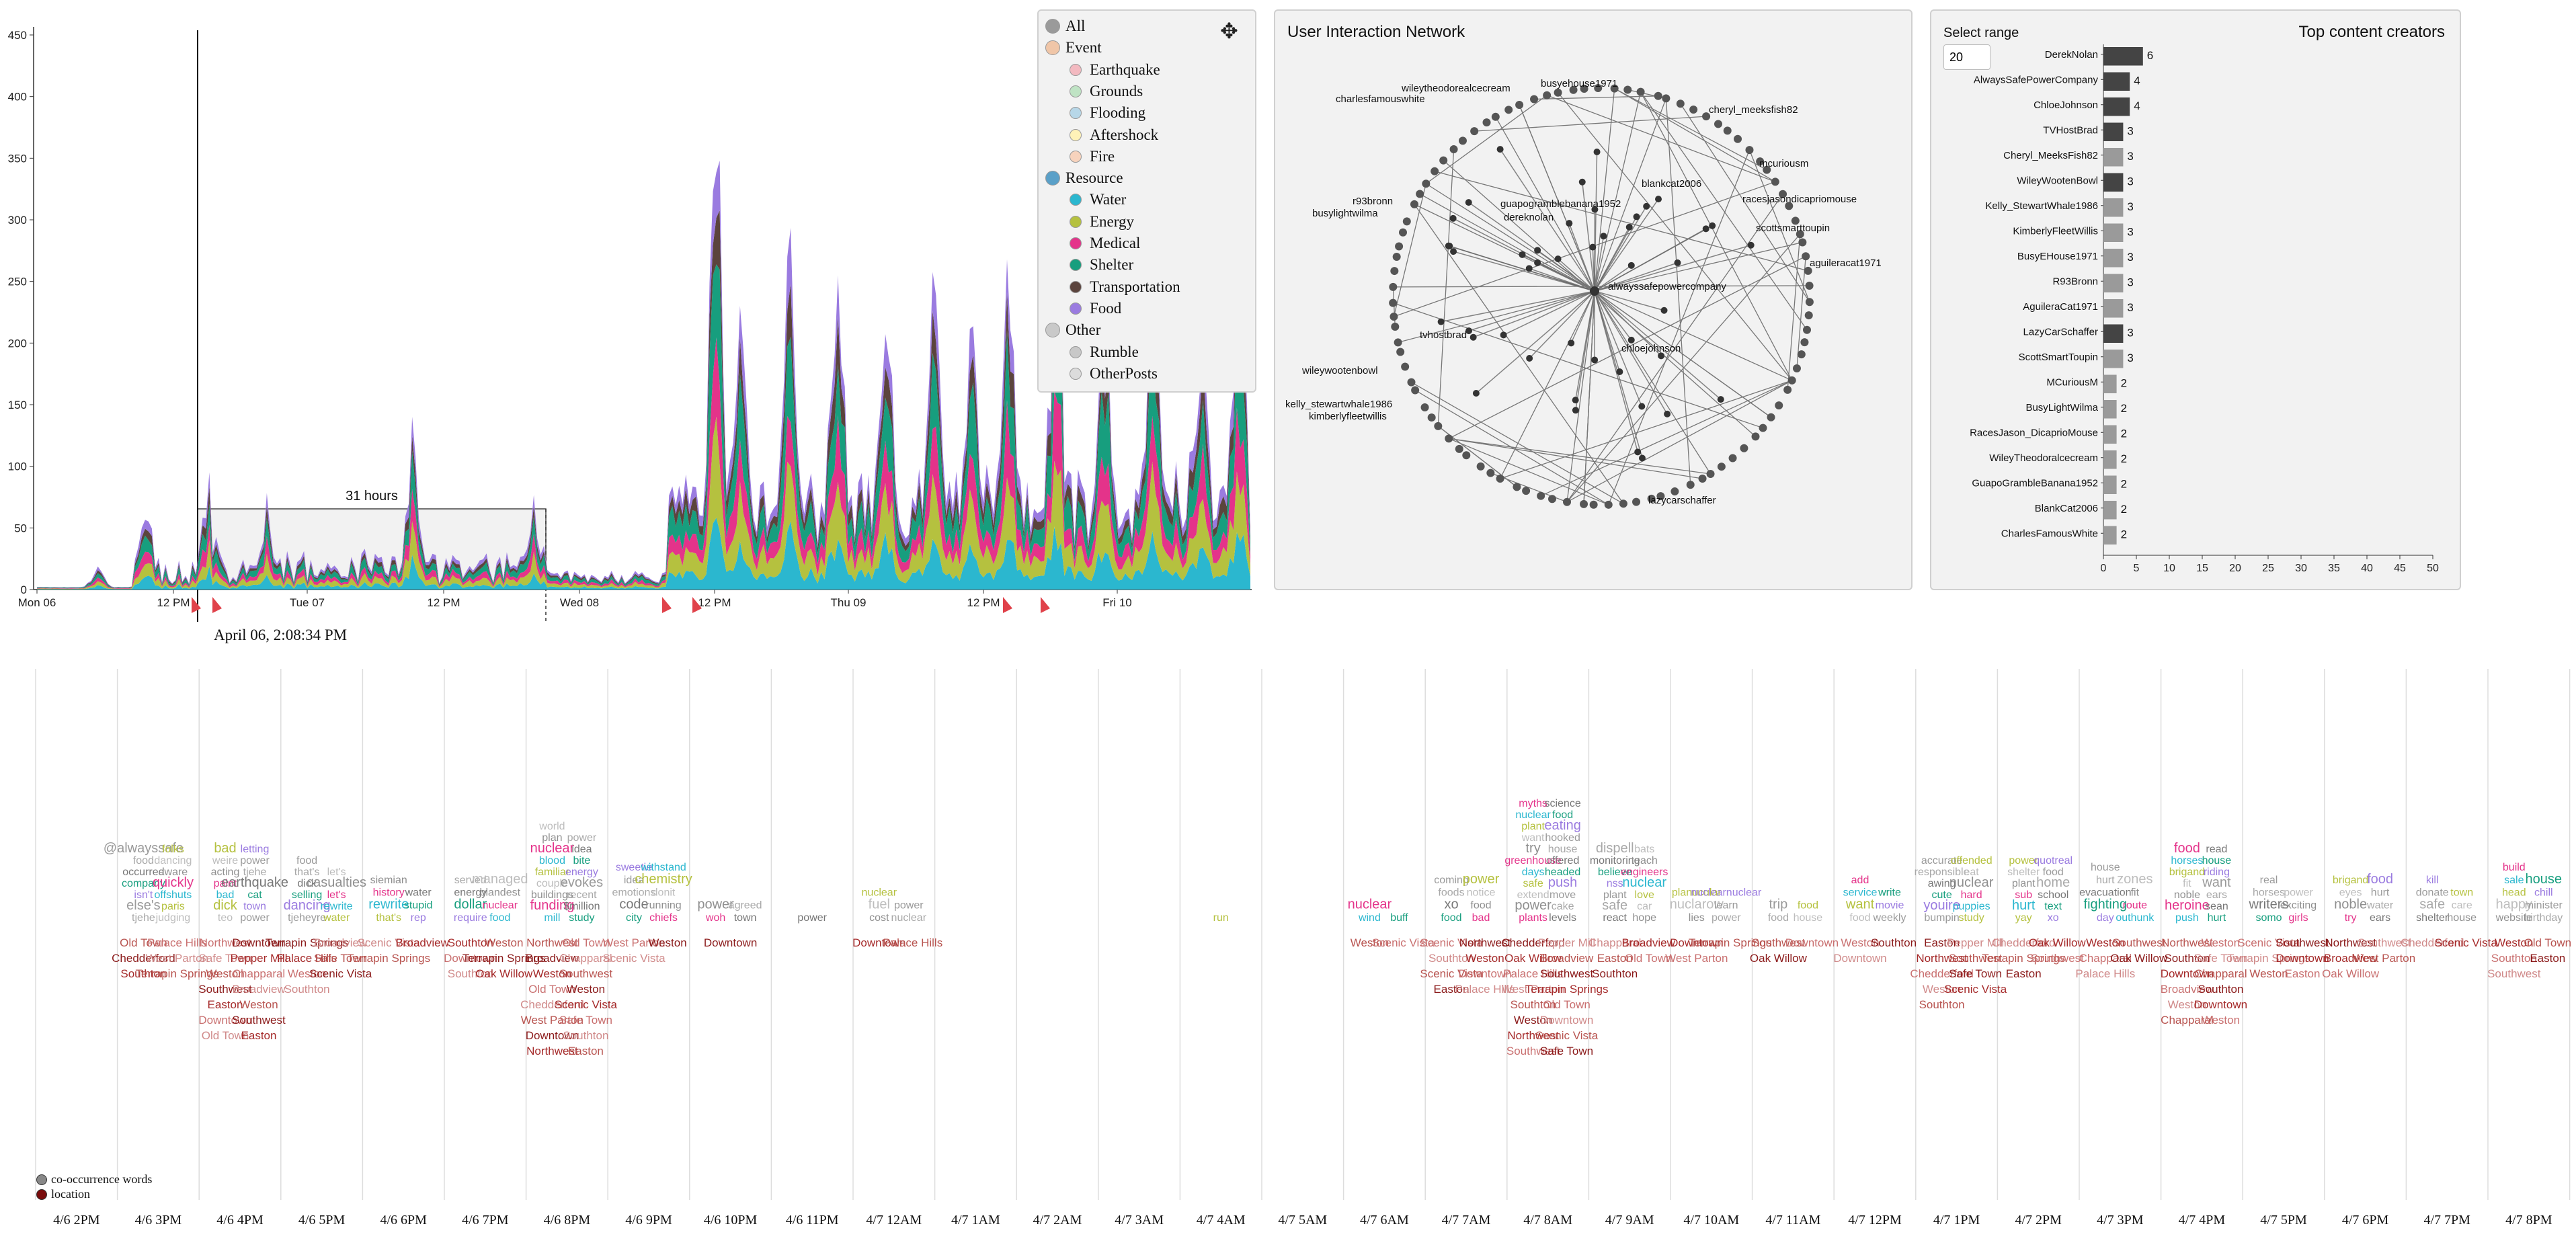 This screenshot has height=1249, width=2576. Describe the element at coordinates (240, 1220) in the screenshot. I see `time-bucket-label: 4/6 4PM` at that location.